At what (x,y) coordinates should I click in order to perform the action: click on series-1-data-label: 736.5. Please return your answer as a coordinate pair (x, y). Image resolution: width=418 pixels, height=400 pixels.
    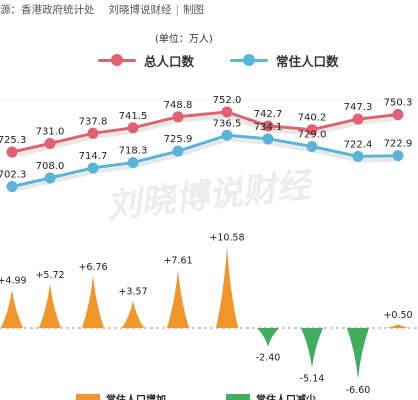
    Looking at the image, I should click on (227, 123).